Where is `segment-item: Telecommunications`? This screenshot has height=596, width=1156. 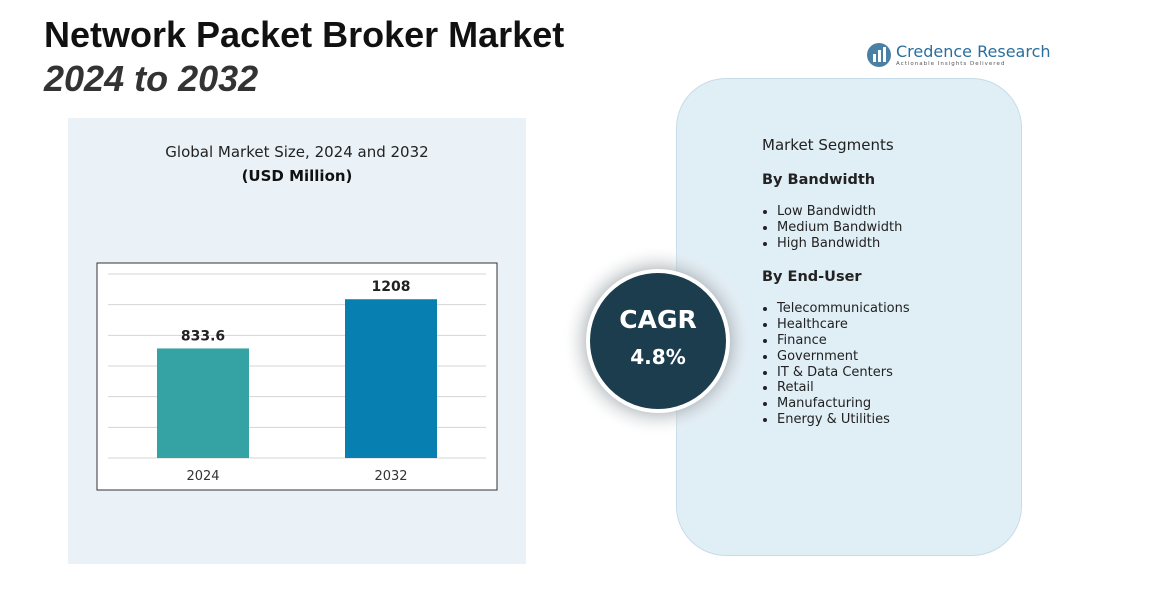 segment-item: Telecommunications is located at coordinates (894, 309).